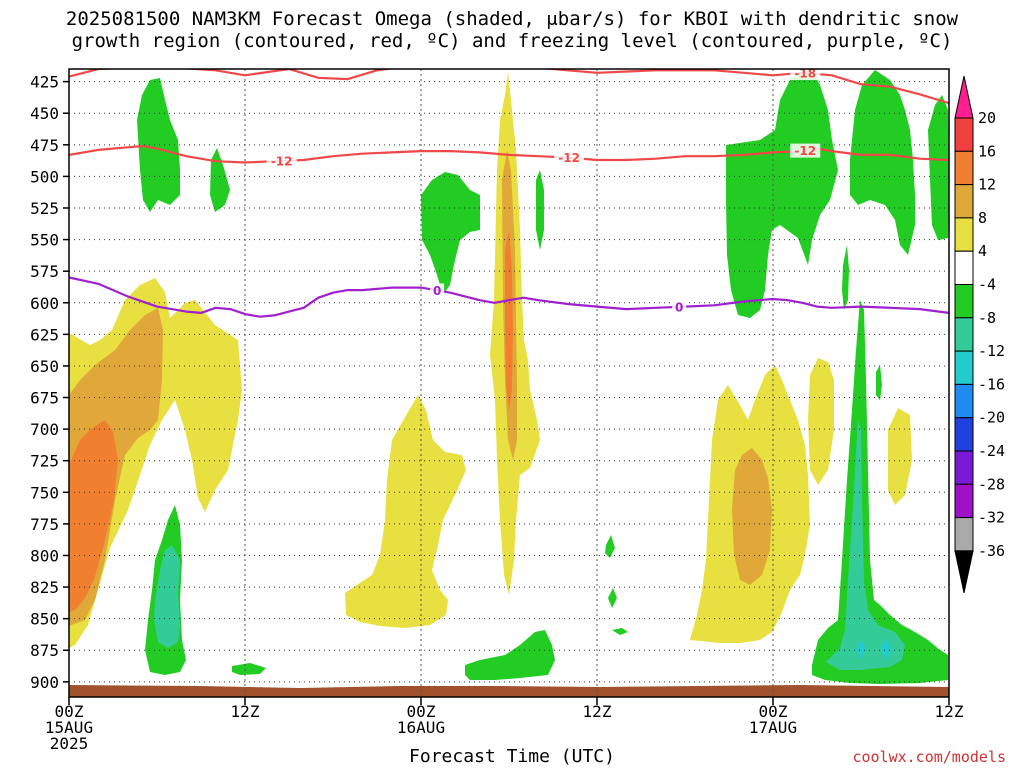  What do you see at coordinates (509, 691) in the screenshot?
I see `terrain-bar` at bounding box center [509, 691].